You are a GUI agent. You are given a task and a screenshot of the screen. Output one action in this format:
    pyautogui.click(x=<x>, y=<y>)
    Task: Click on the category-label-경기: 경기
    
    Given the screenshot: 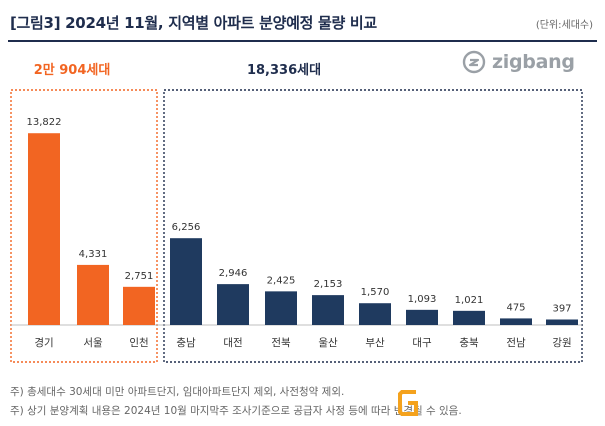 What is the action you would take?
    pyautogui.click(x=43, y=342)
    